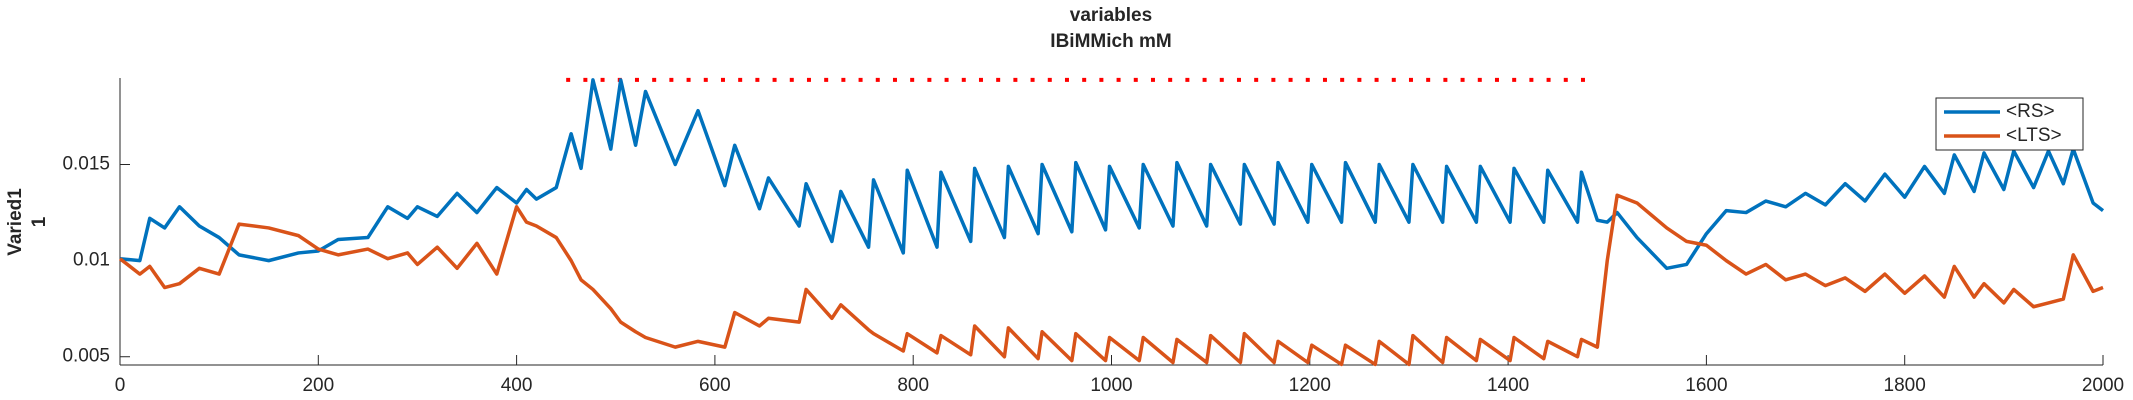  Describe the element at coordinates (913, 385) in the screenshot. I see `x-tick-label: 800` at that location.